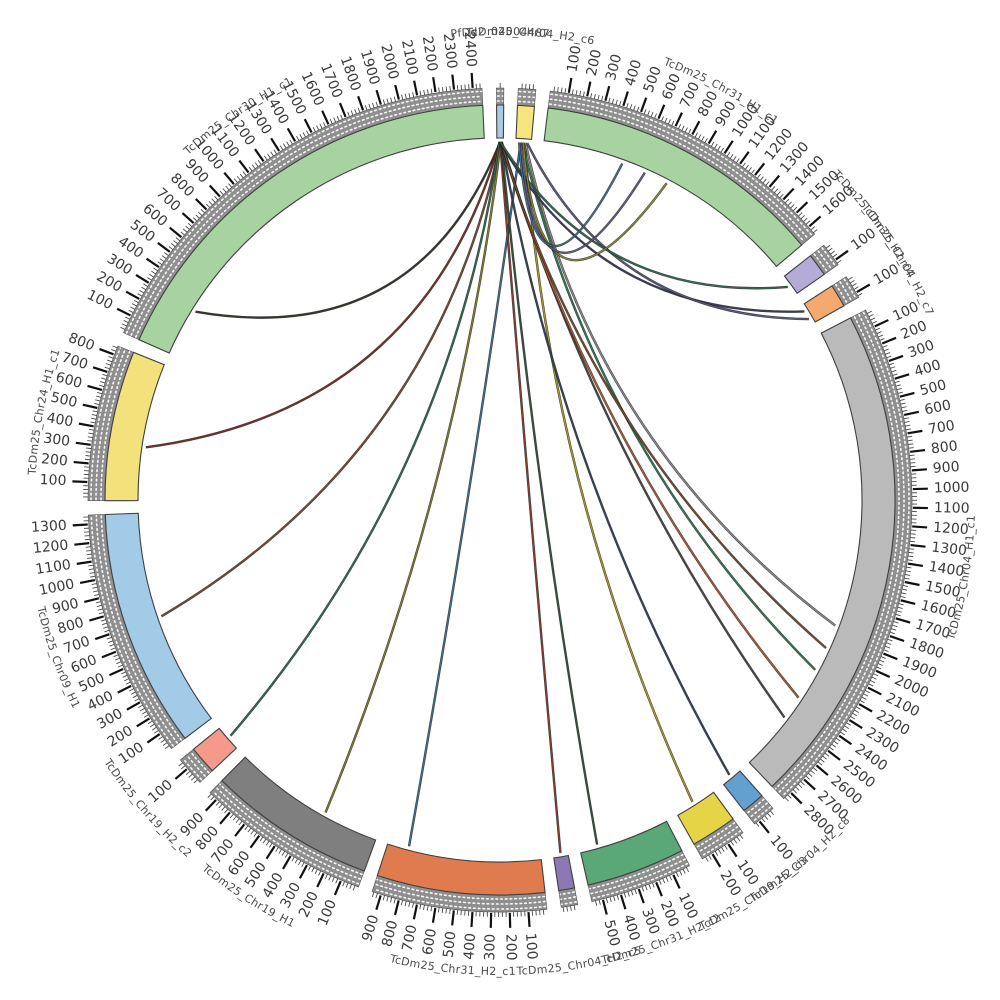  What do you see at coordinates (500, 33) in the screenshot?
I see `segment-label-text: PfDd2_04004487` at bounding box center [500, 33].